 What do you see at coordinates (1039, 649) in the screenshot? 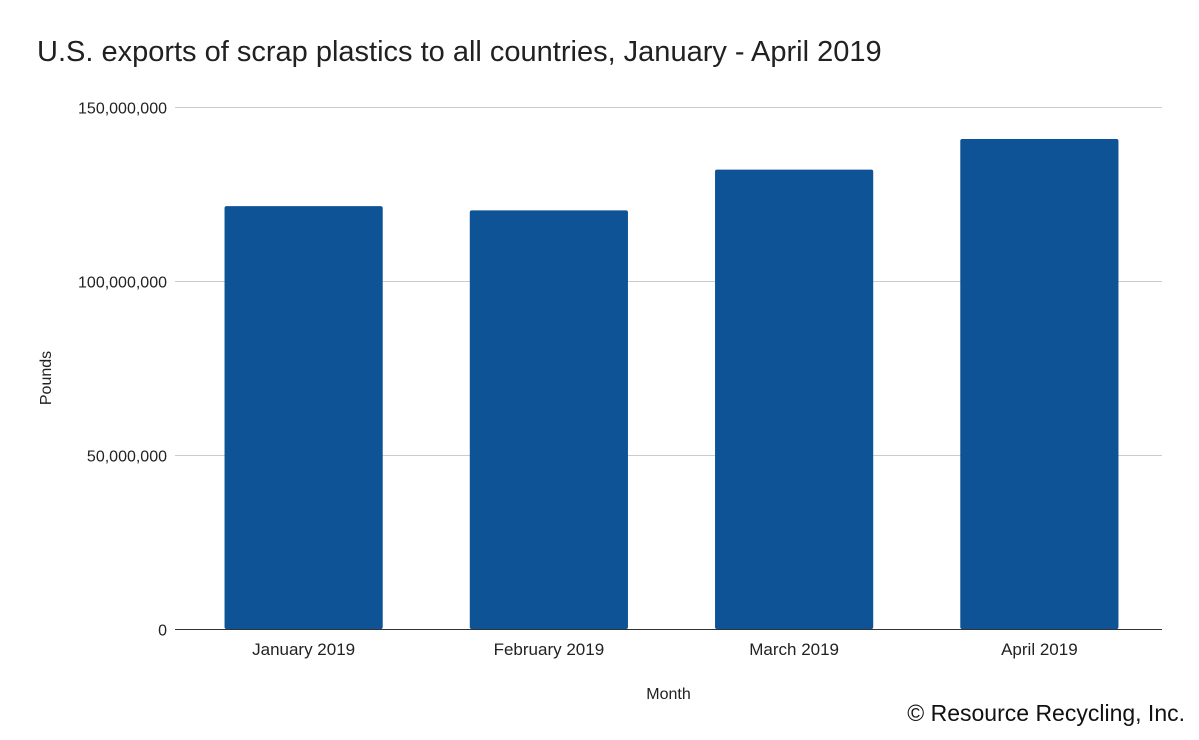
I see `x-tick-label: April 2019` at bounding box center [1039, 649].